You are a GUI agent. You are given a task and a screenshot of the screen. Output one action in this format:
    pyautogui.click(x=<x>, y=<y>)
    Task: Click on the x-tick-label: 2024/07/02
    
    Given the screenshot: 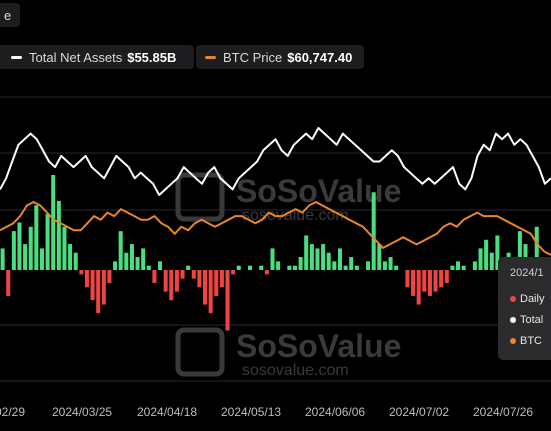 What is the action you would take?
    pyautogui.click(x=419, y=412)
    